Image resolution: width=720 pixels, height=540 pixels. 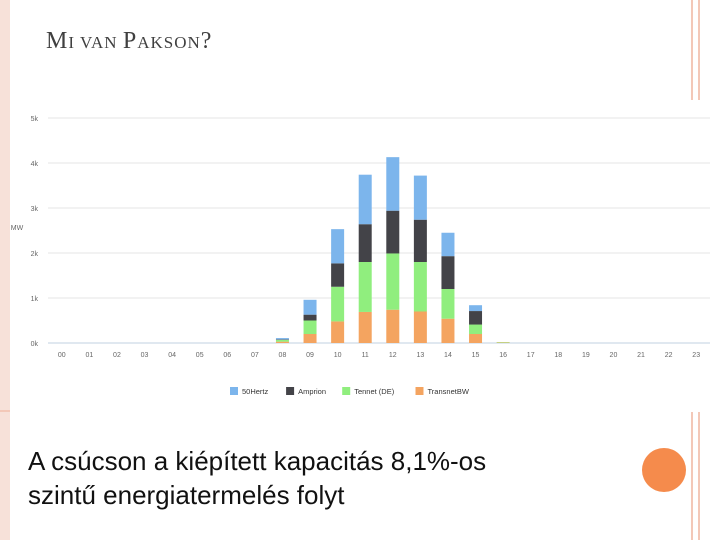 I want to click on legend-label: 50Hertz, so click(x=255, y=391).